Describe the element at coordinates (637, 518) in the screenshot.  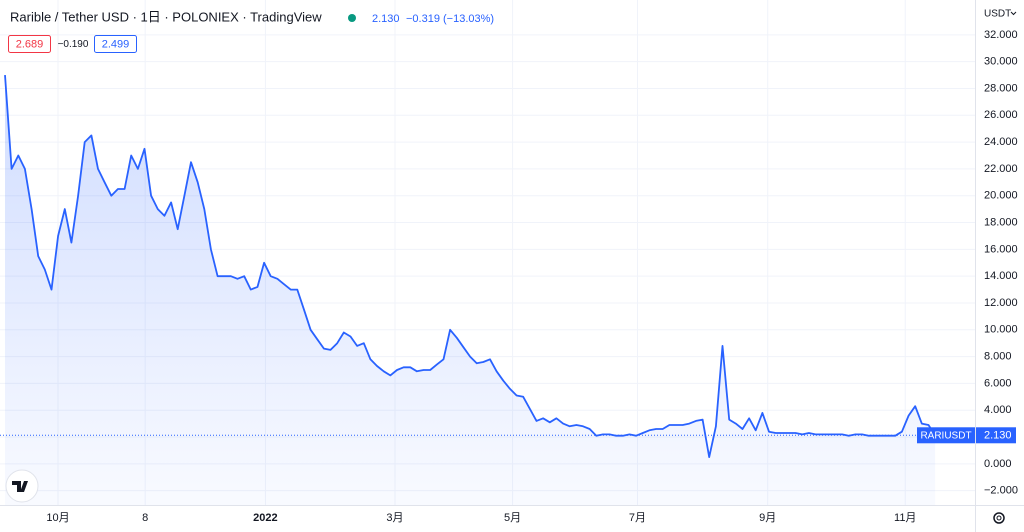
I see `x-tick-label: 7月` at that location.